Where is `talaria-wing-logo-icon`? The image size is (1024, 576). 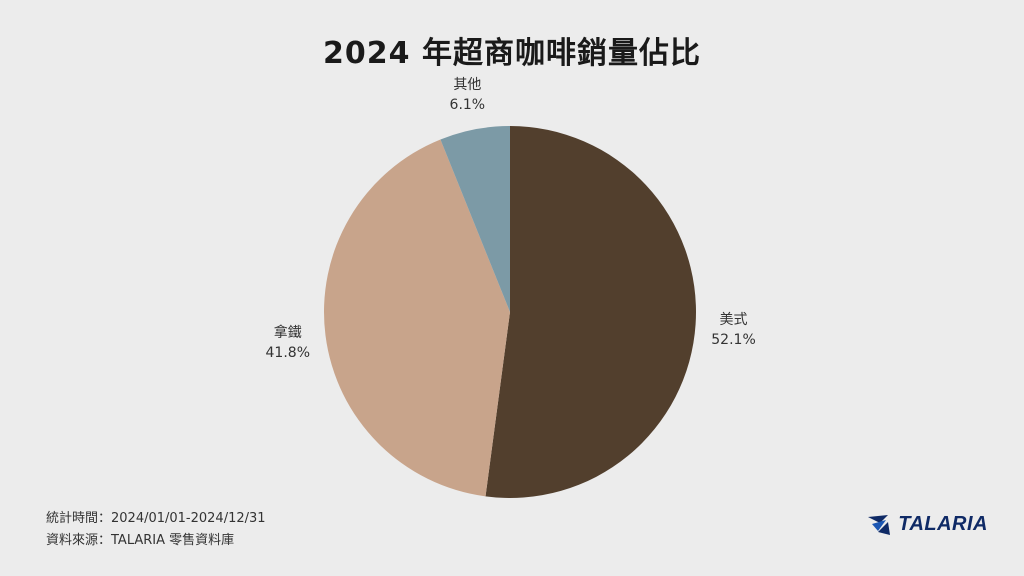 talaria-wing-logo-icon is located at coordinates (879, 525).